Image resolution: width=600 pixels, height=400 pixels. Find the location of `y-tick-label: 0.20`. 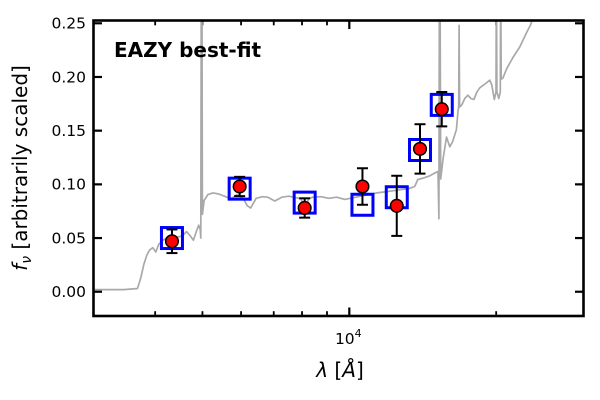

y-tick-label: 0.20 is located at coordinates (68, 77).